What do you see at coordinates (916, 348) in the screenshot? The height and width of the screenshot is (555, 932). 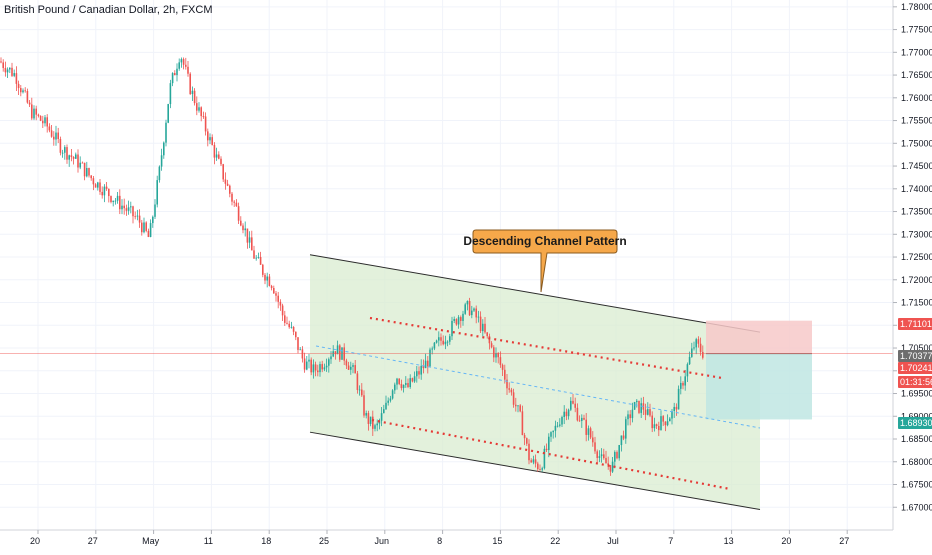 I see `price-tick-label: 1.70500` at bounding box center [916, 348].